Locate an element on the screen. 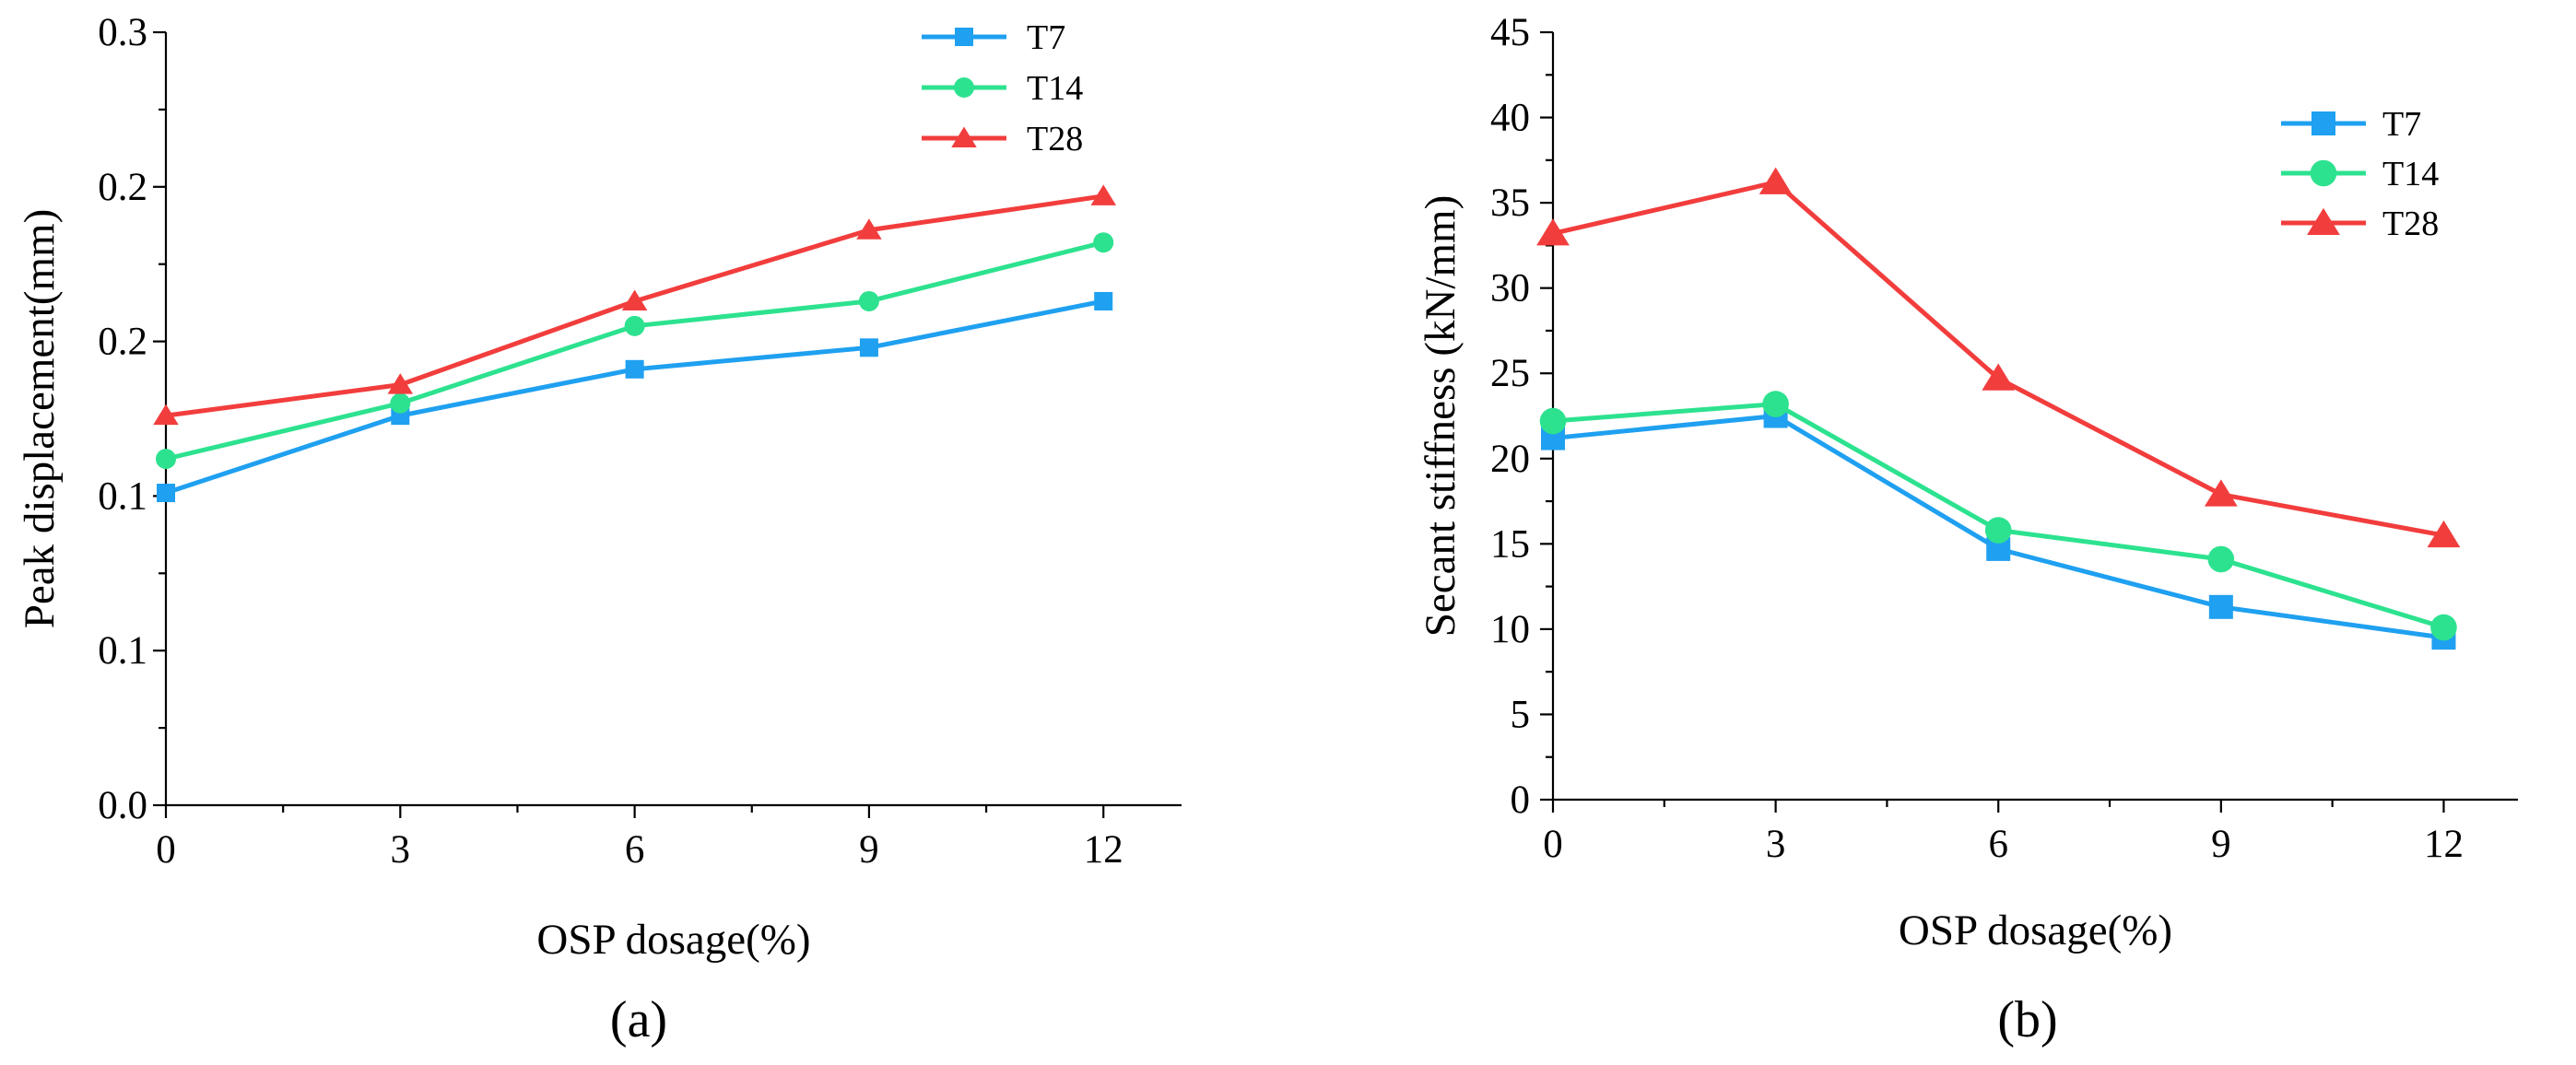 Image resolution: width=2576 pixels, height=1065 pixels. y-tick-label: 35 is located at coordinates (1510, 203).